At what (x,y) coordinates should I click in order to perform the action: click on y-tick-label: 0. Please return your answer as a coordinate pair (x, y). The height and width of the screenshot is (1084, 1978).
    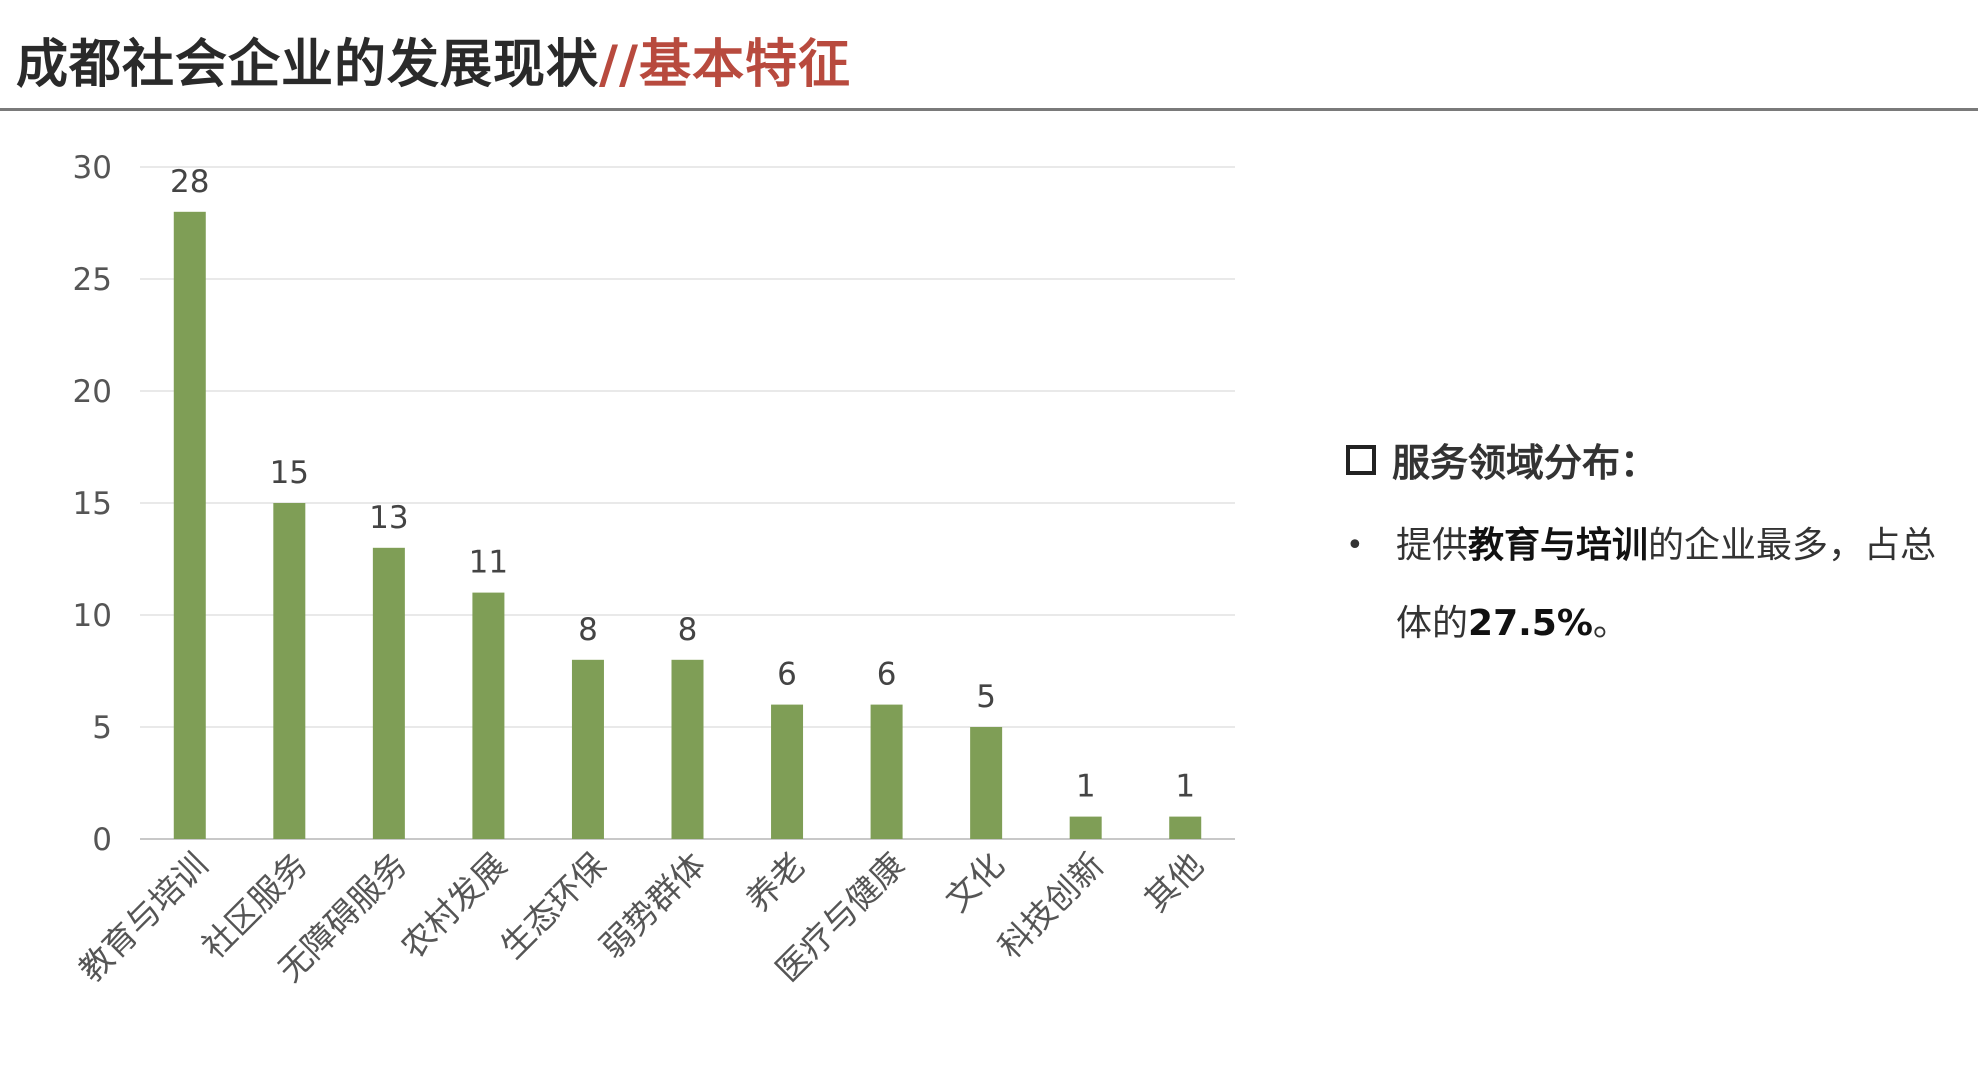
    Looking at the image, I should click on (102, 840).